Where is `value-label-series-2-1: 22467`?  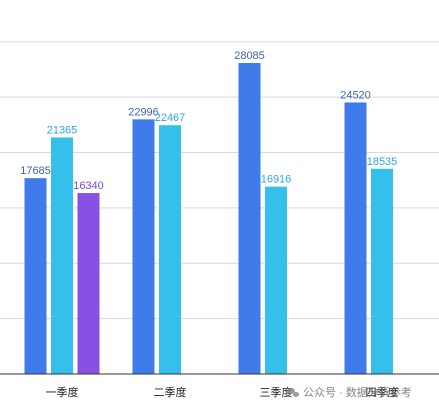
value-label-series-2-1: 22467 is located at coordinates (170, 118).